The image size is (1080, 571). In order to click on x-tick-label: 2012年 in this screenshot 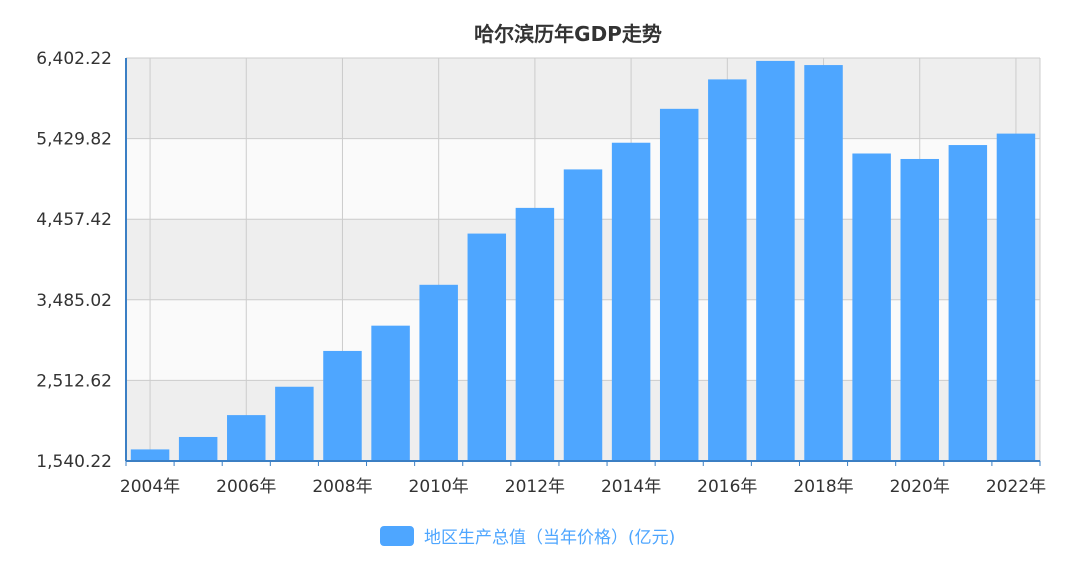, I will do `click(535, 487)`.